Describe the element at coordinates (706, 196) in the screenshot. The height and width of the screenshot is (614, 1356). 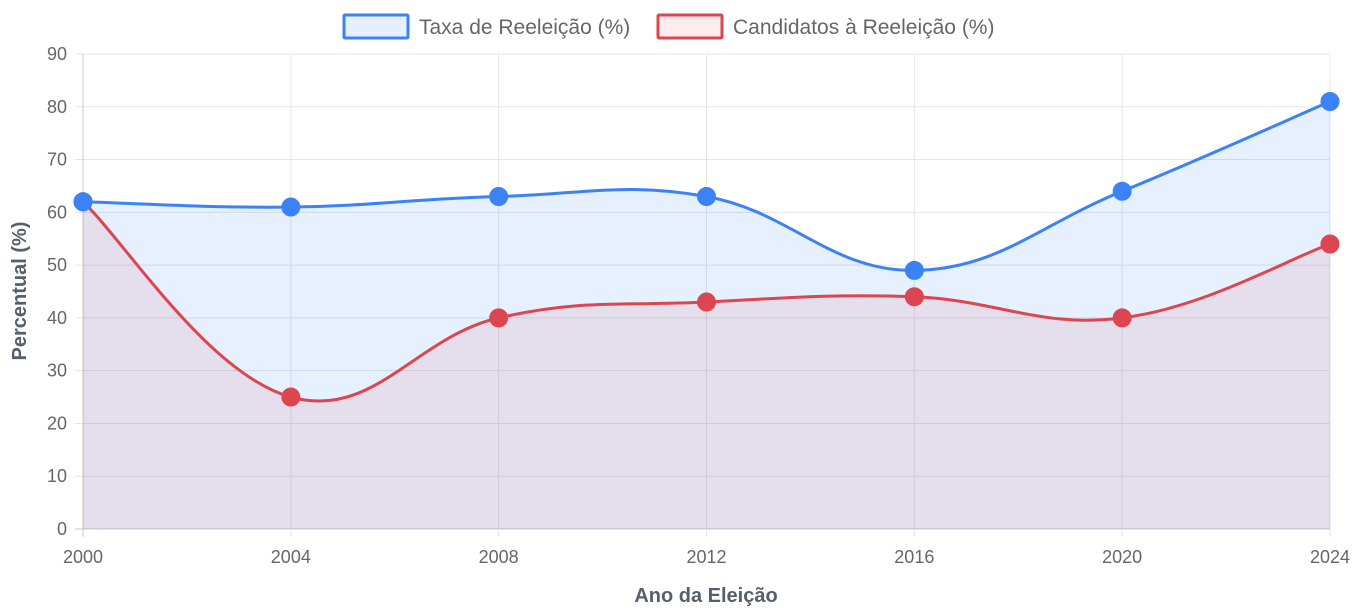
I see `data-point-series-0-2012` at that location.